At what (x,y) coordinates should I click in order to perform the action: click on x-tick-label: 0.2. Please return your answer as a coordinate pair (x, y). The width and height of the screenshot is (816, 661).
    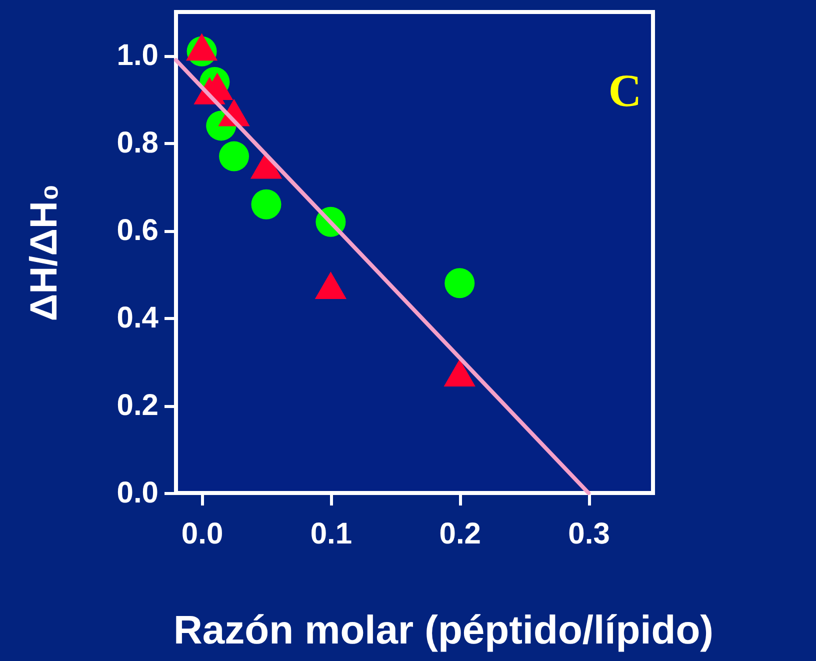
    Looking at the image, I should click on (460, 534).